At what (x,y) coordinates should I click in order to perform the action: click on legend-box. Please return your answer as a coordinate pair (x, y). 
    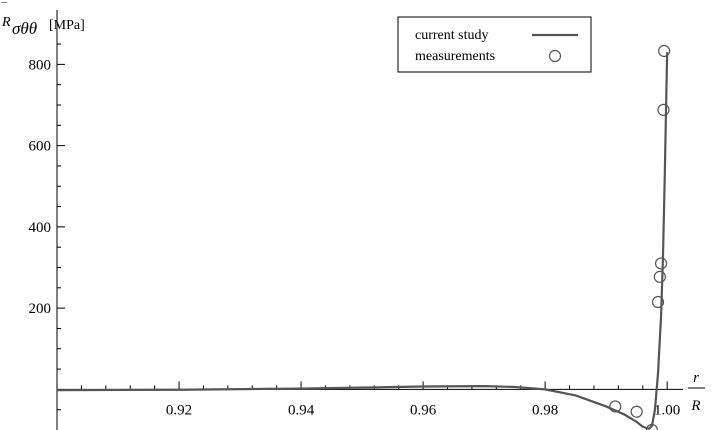
    Looking at the image, I should click on (494, 44).